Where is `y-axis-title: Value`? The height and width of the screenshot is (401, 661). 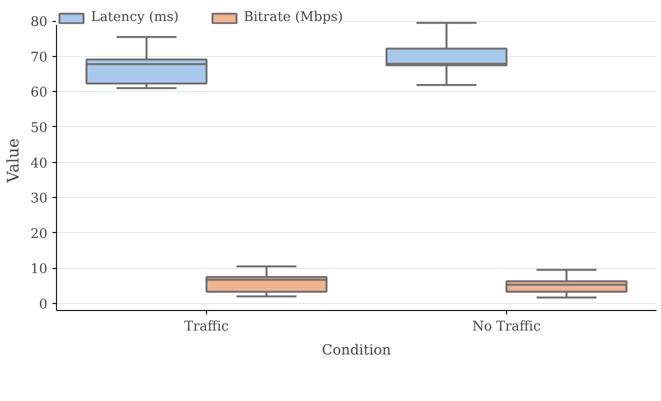 y-axis-title: Value is located at coordinates (13, 161).